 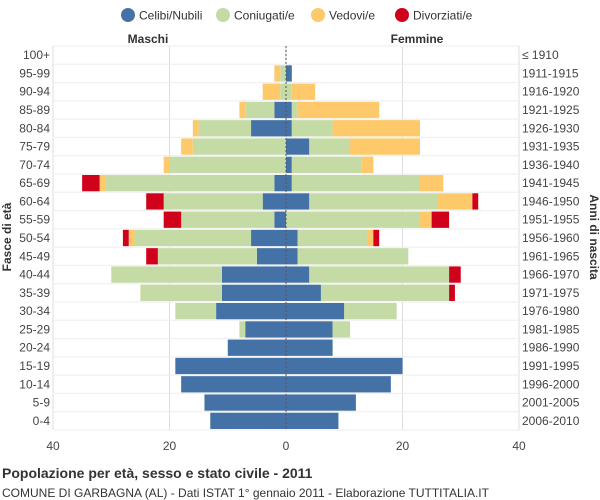 I want to click on age-tick-label: 85-89, so click(x=34, y=110).